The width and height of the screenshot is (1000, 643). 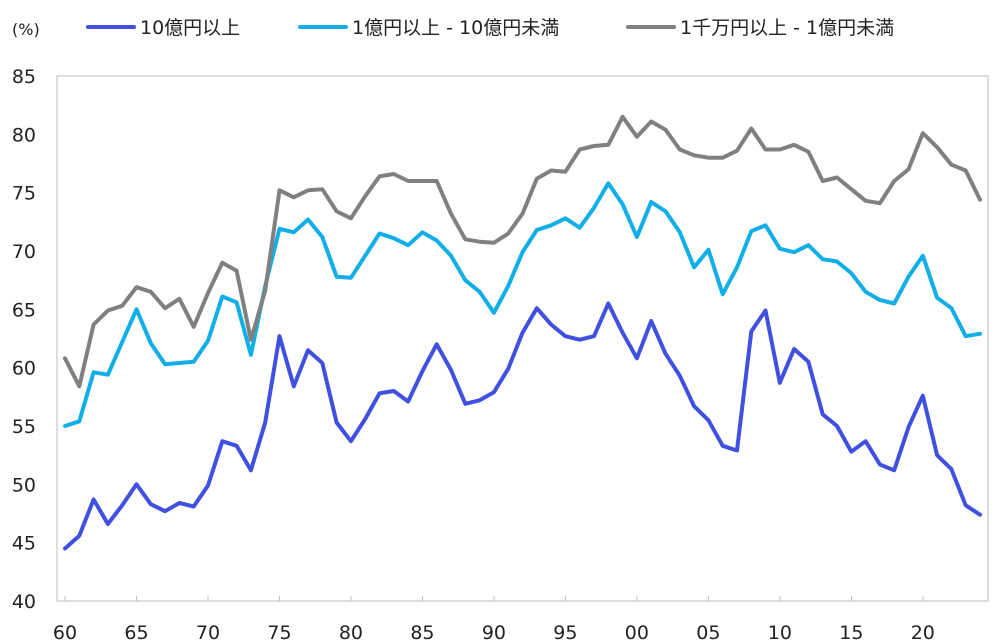 What do you see at coordinates (455, 28) in the screenshot?
I see `legend-label-2: 1億円以上 - 10億円未満` at bounding box center [455, 28].